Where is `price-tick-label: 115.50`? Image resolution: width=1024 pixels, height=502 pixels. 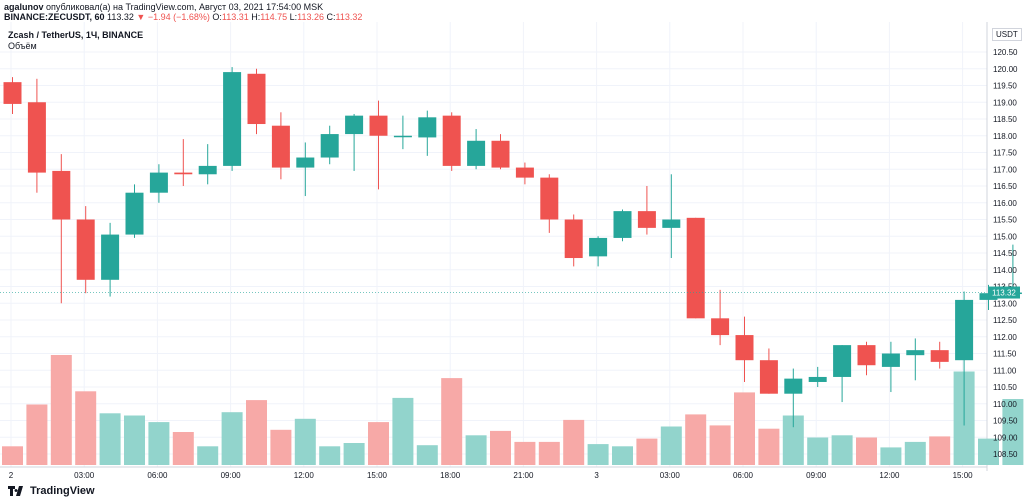
price-tick-label: 115.50 is located at coordinates (1005, 220).